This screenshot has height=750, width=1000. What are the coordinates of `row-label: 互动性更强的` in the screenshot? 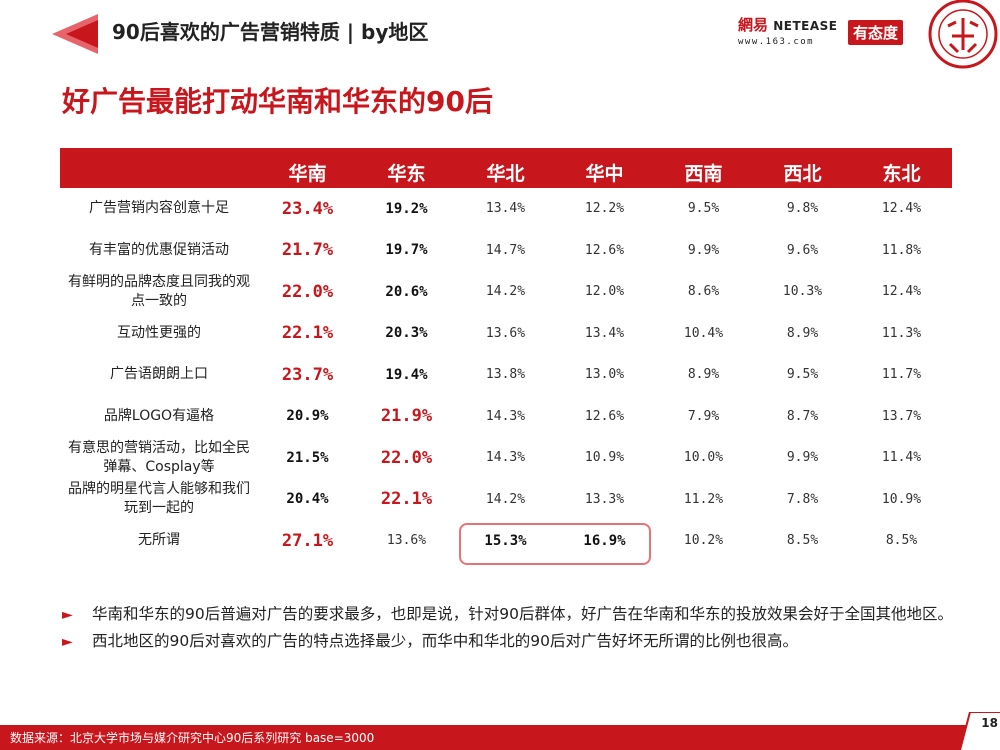 It's located at (159, 332).